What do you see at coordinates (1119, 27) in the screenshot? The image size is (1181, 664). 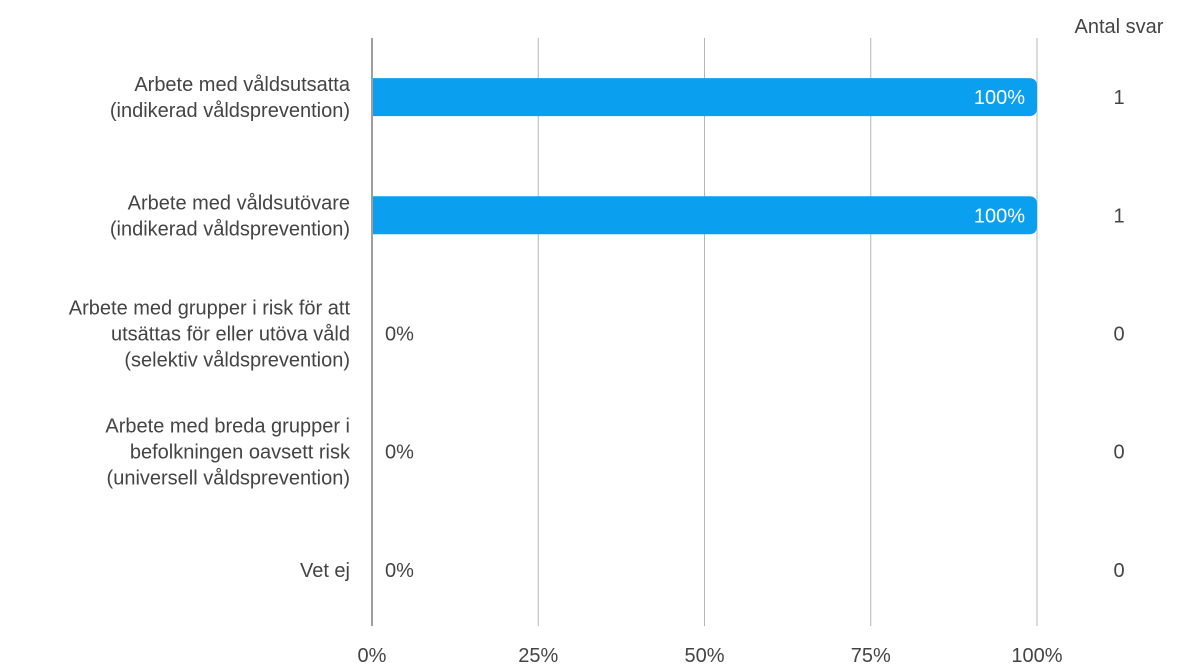 I see `counts-header: Antal svar` at bounding box center [1119, 27].